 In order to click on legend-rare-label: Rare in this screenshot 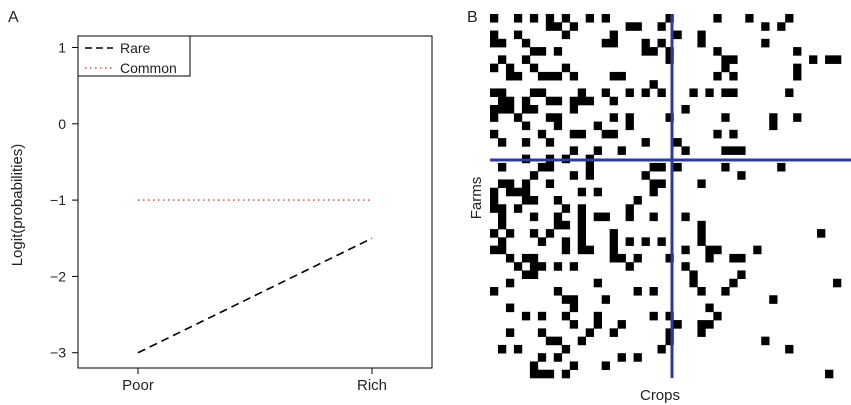, I will do `click(135, 48)`.